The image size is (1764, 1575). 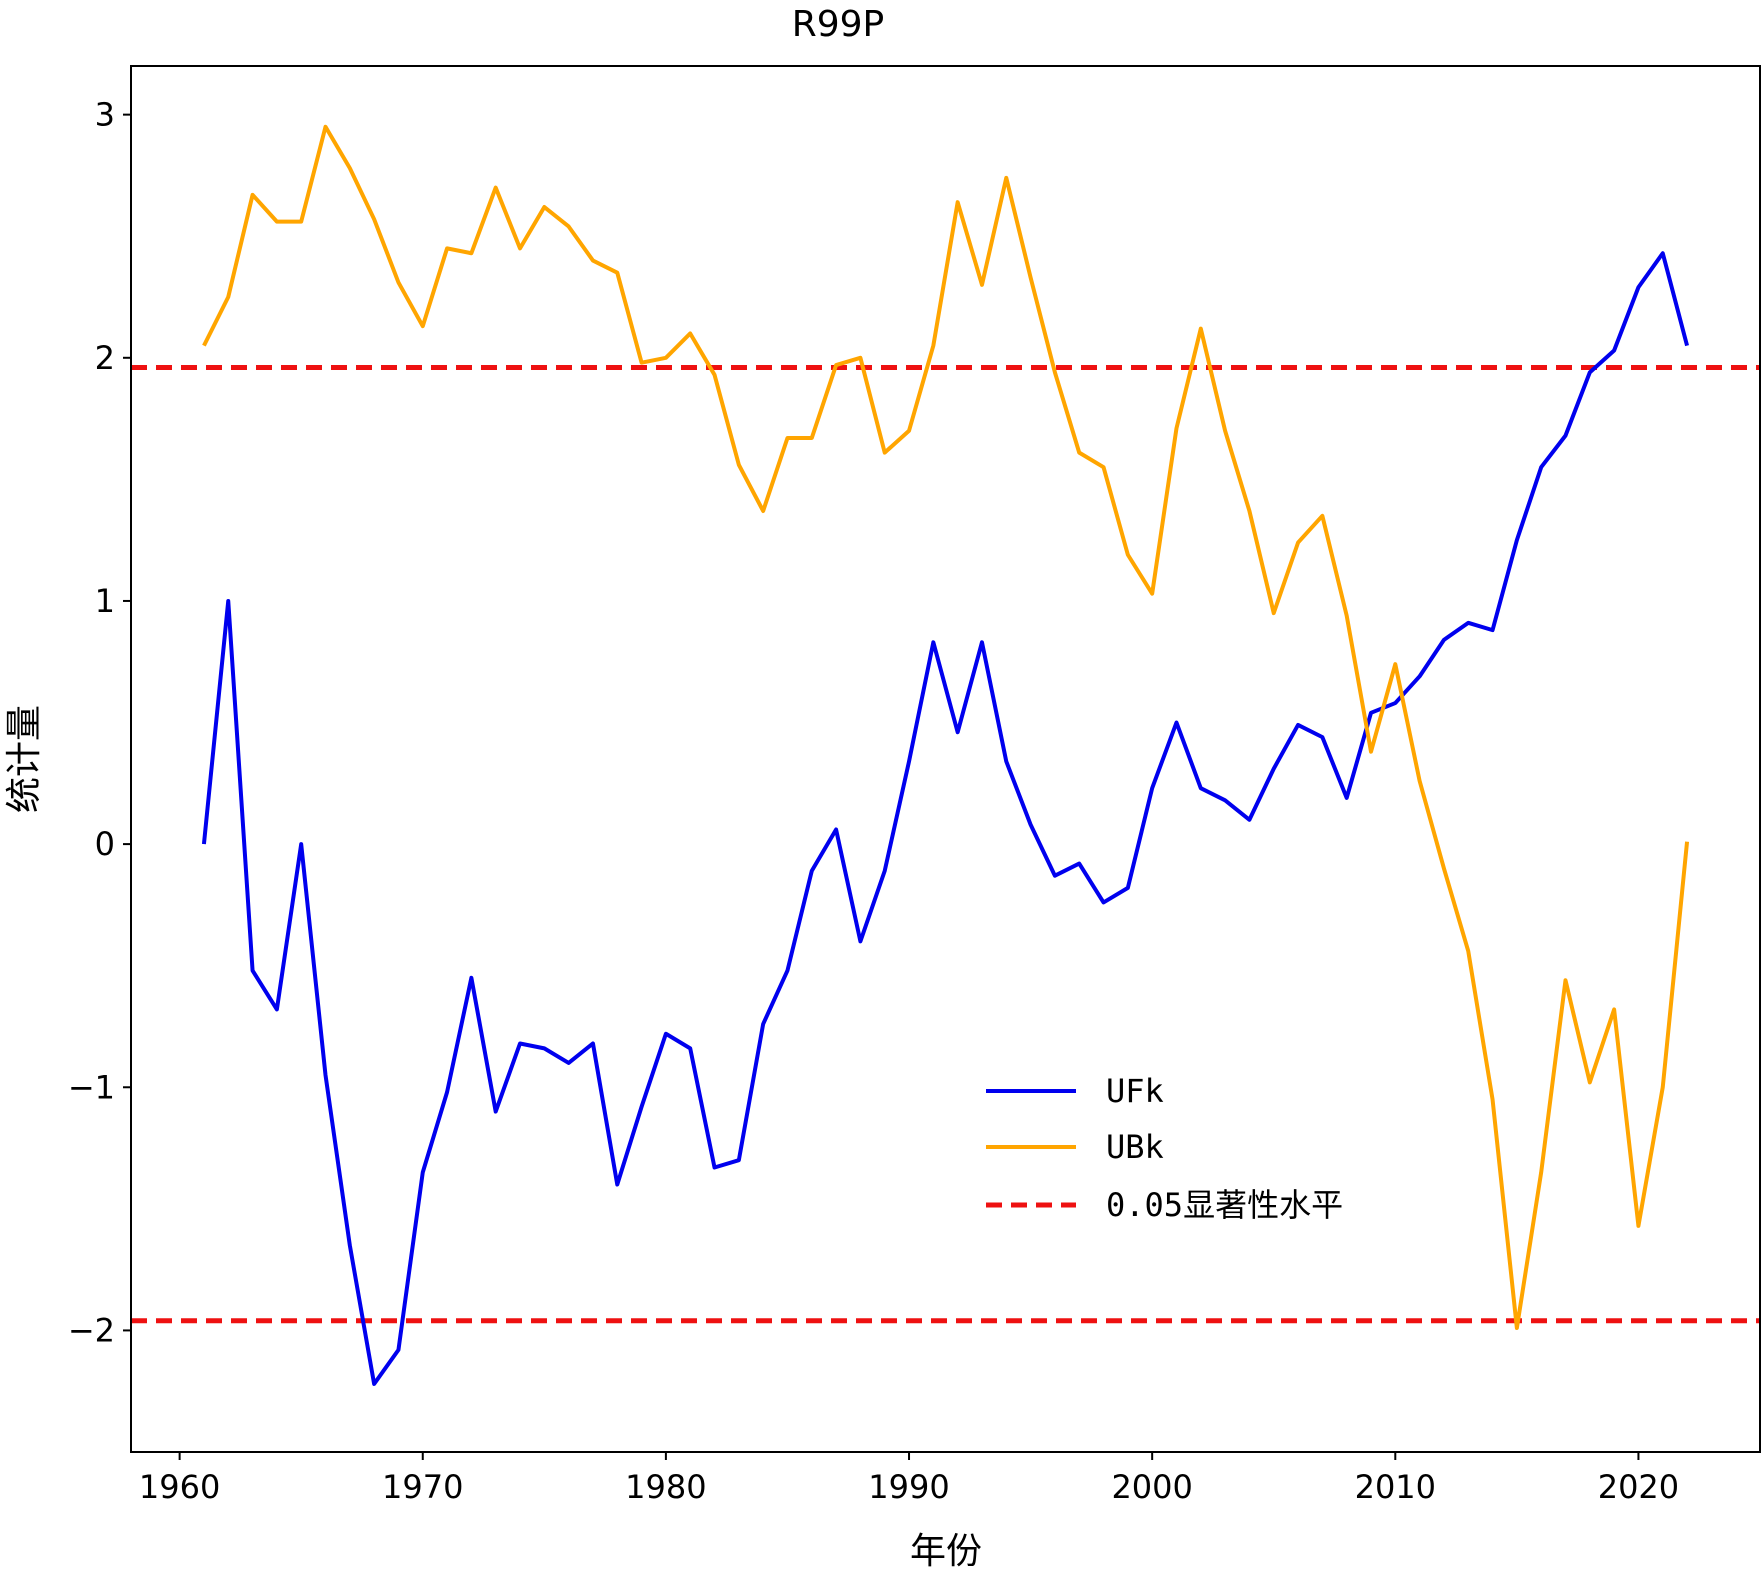 I want to click on x-tick-label: 2020, so click(x=1638, y=1487).